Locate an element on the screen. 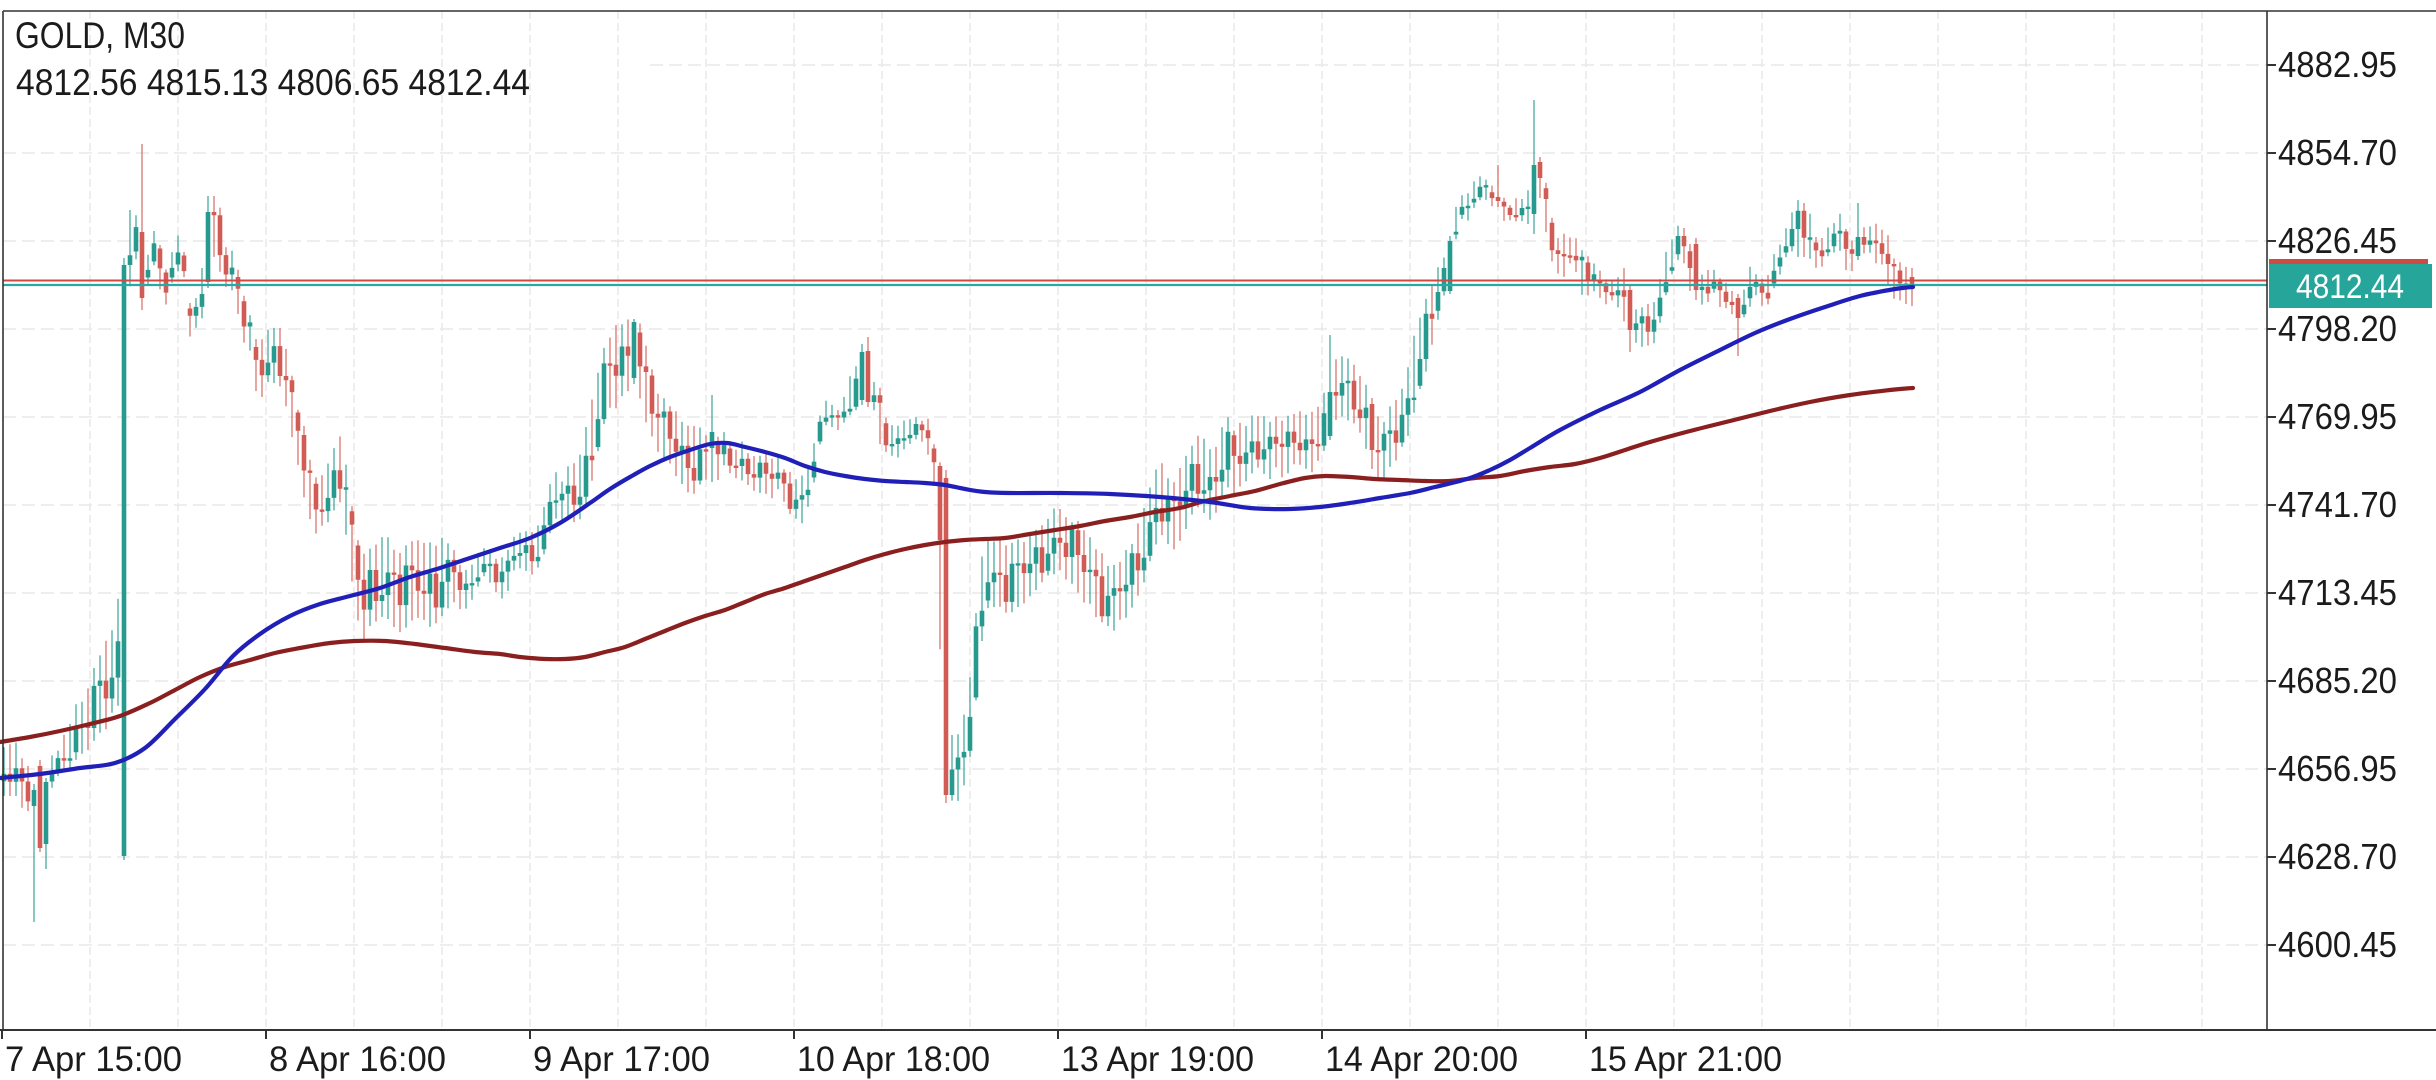 This screenshot has height=1080, width=2436. svg-text: 9 Apr 17:00 is located at coordinates (621, 1059).